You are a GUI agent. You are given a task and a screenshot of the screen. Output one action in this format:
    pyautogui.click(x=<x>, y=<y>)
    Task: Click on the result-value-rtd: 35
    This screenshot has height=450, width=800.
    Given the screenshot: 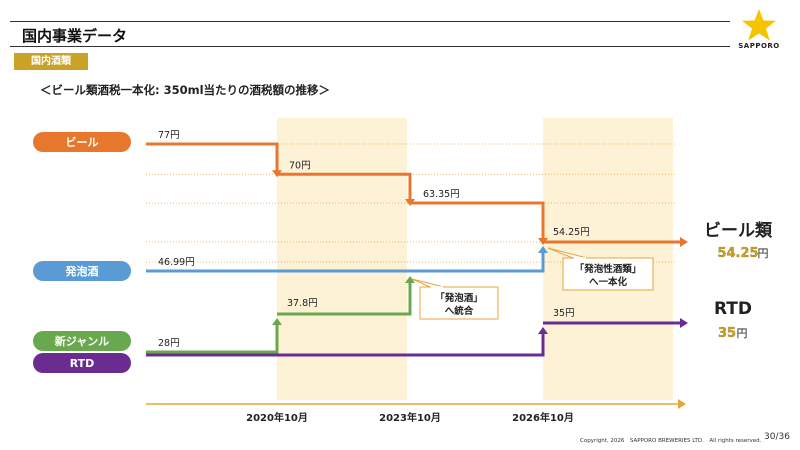 What is the action you would take?
    pyautogui.click(x=727, y=333)
    